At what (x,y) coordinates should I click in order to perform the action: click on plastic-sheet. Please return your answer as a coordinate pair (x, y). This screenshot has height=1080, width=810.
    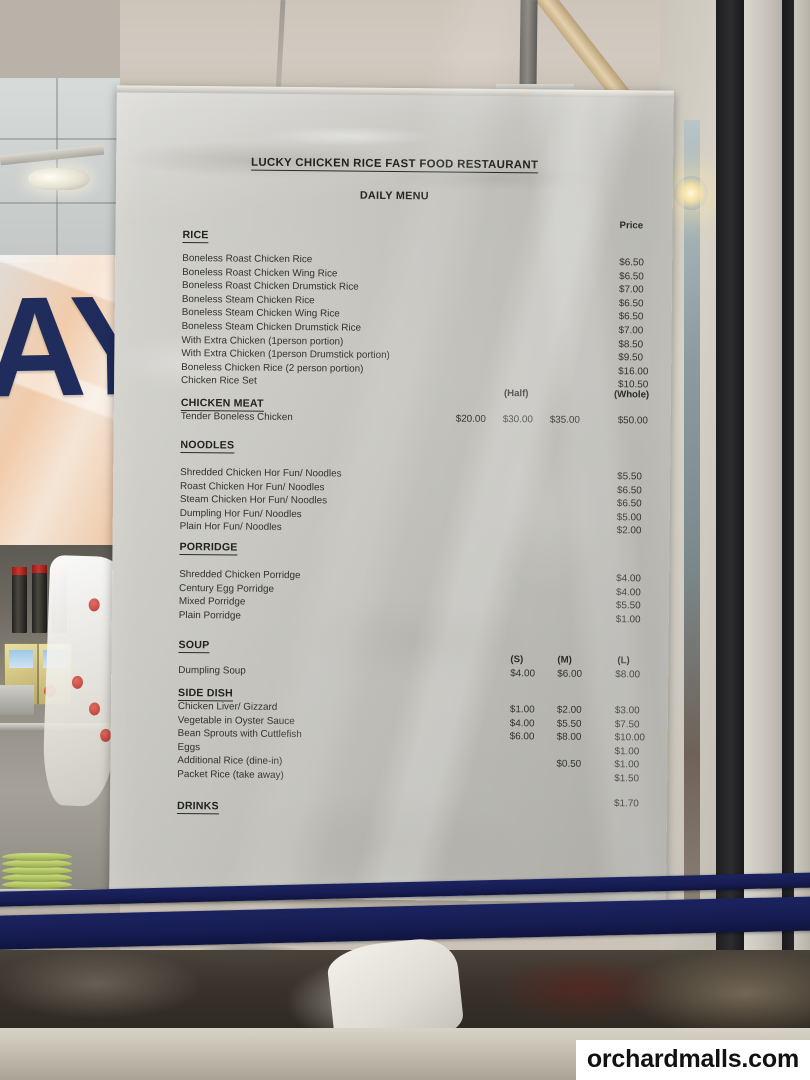
    Looking at the image, I should click on (60, 405).